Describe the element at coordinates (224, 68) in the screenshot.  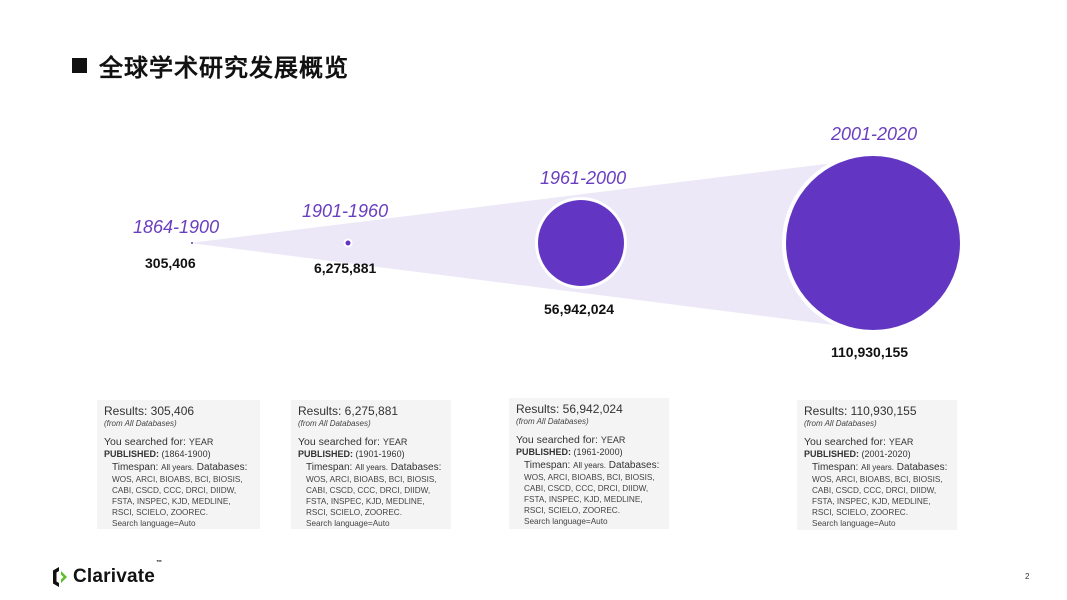
I see `slide-title: 全球学术研究发展概览` at that location.